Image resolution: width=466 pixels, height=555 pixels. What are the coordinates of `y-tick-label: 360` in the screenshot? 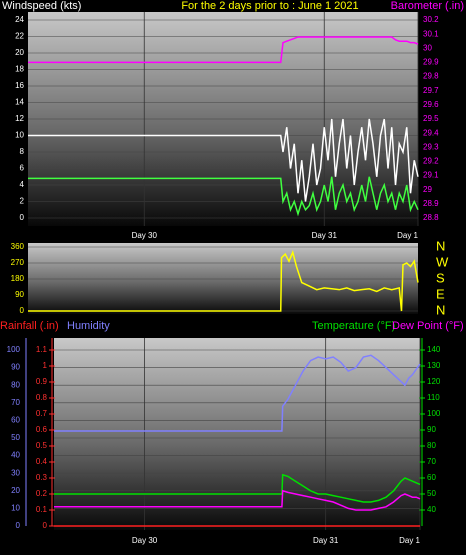 It's located at (18, 246).